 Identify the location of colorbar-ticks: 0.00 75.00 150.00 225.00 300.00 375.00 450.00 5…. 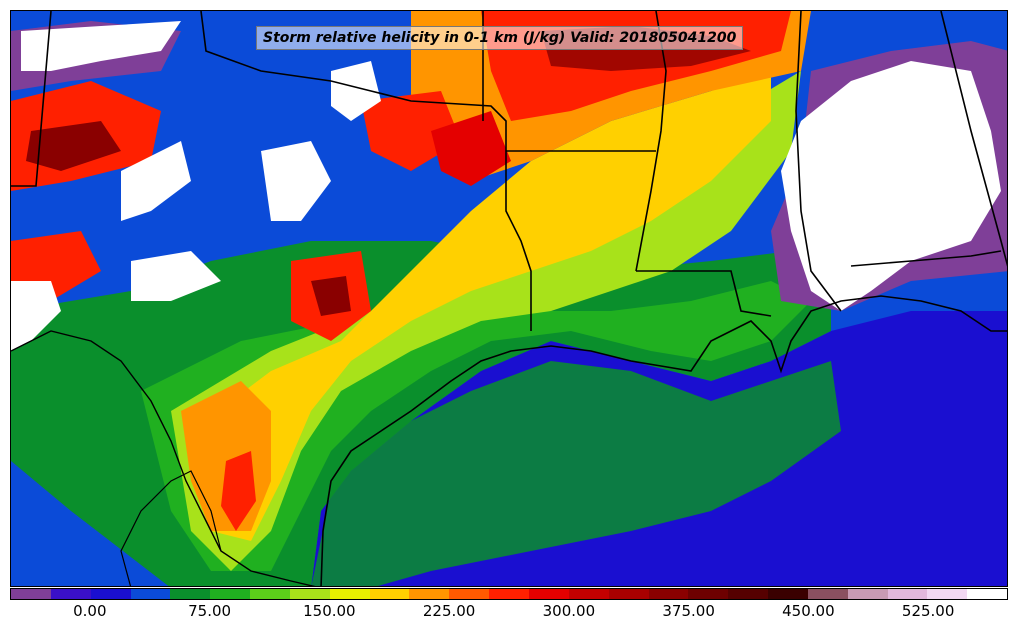
(509, 615).